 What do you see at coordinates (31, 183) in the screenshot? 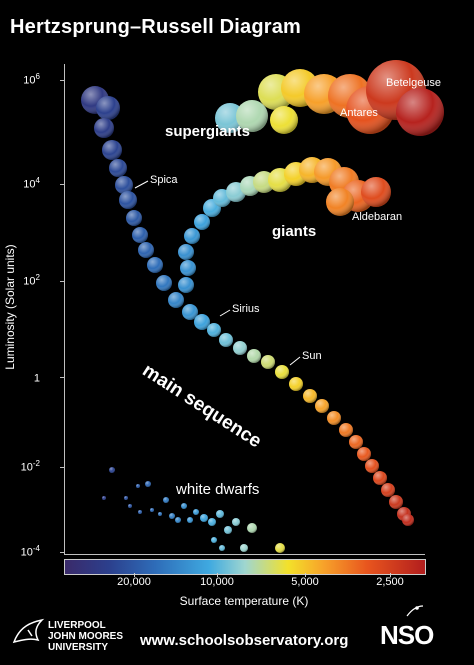
I see `y-tick-1e4: 10⁴` at bounding box center [31, 183].